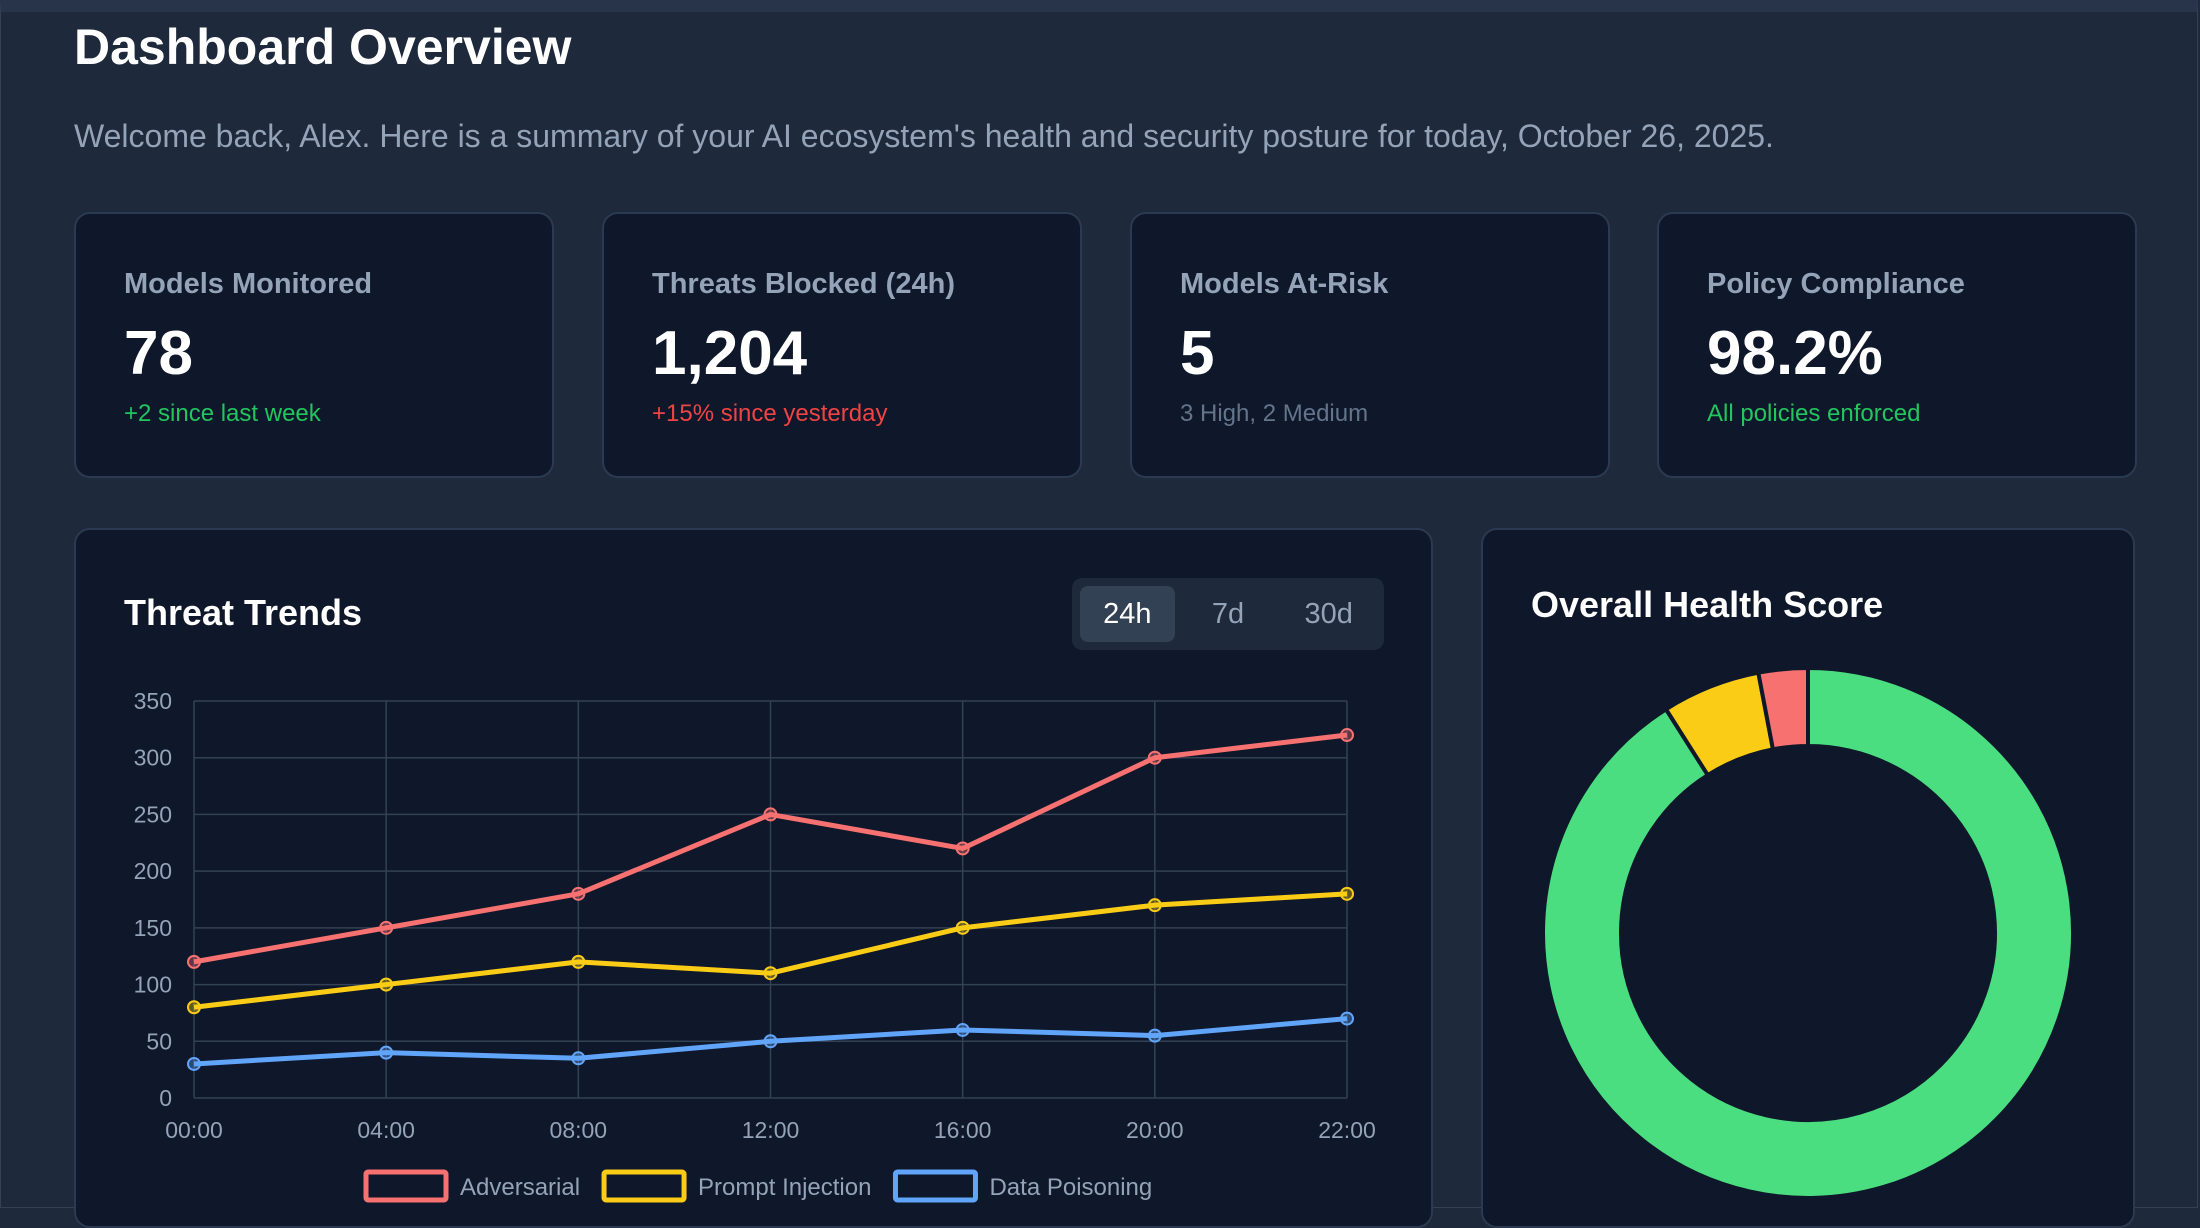 The height and width of the screenshot is (1228, 2200). Describe the element at coordinates (1836, 284) in the screenshot. I see `stat-label: Policy Compliance` at that location.